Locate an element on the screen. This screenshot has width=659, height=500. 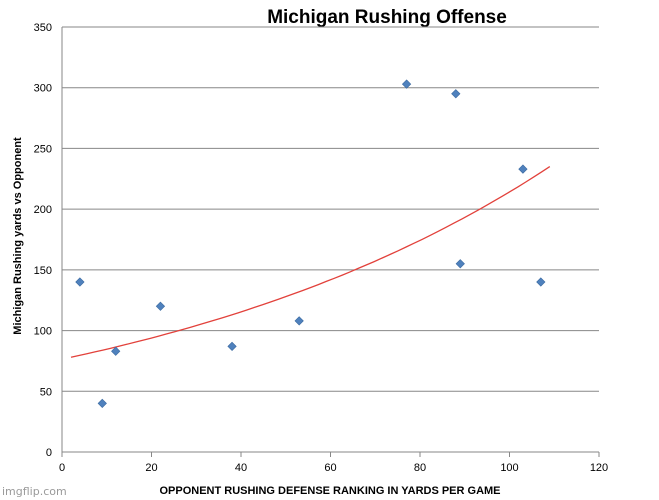
y-tick-label: 350 is located at coordinates (43, 28).